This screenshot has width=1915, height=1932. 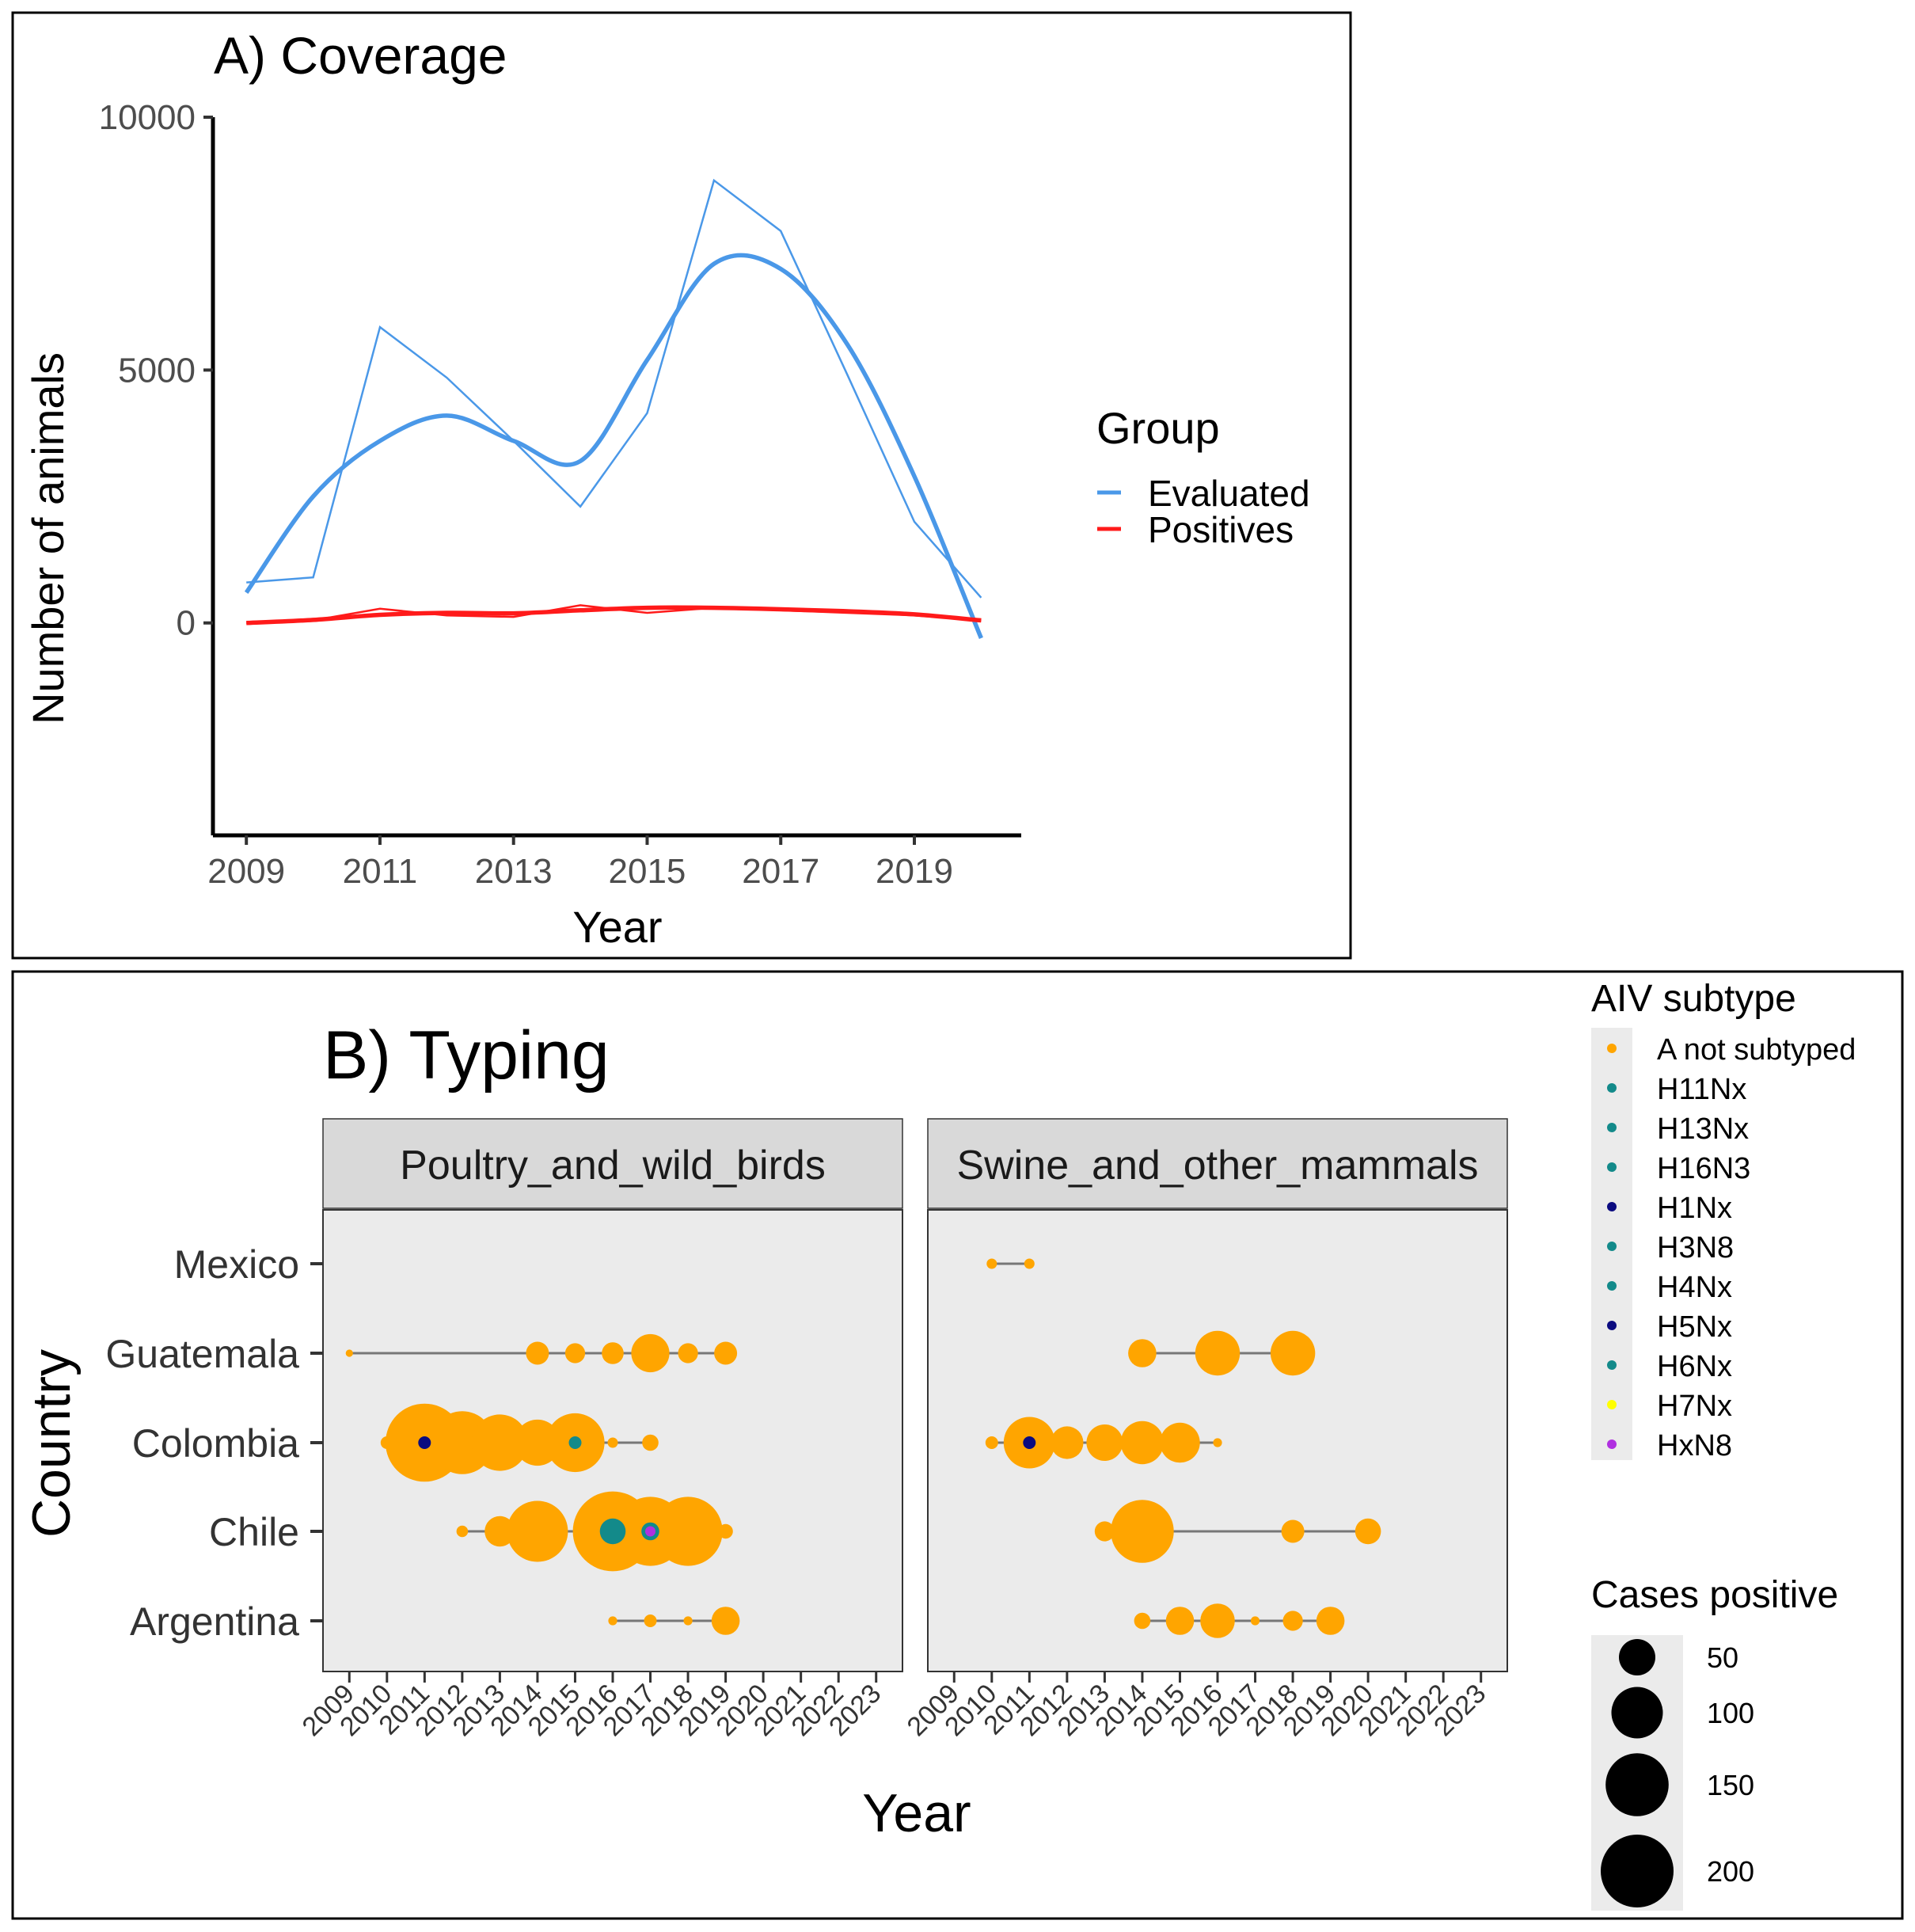 I want to click on bubble-chile-2017, so click(x=650, y=1532).